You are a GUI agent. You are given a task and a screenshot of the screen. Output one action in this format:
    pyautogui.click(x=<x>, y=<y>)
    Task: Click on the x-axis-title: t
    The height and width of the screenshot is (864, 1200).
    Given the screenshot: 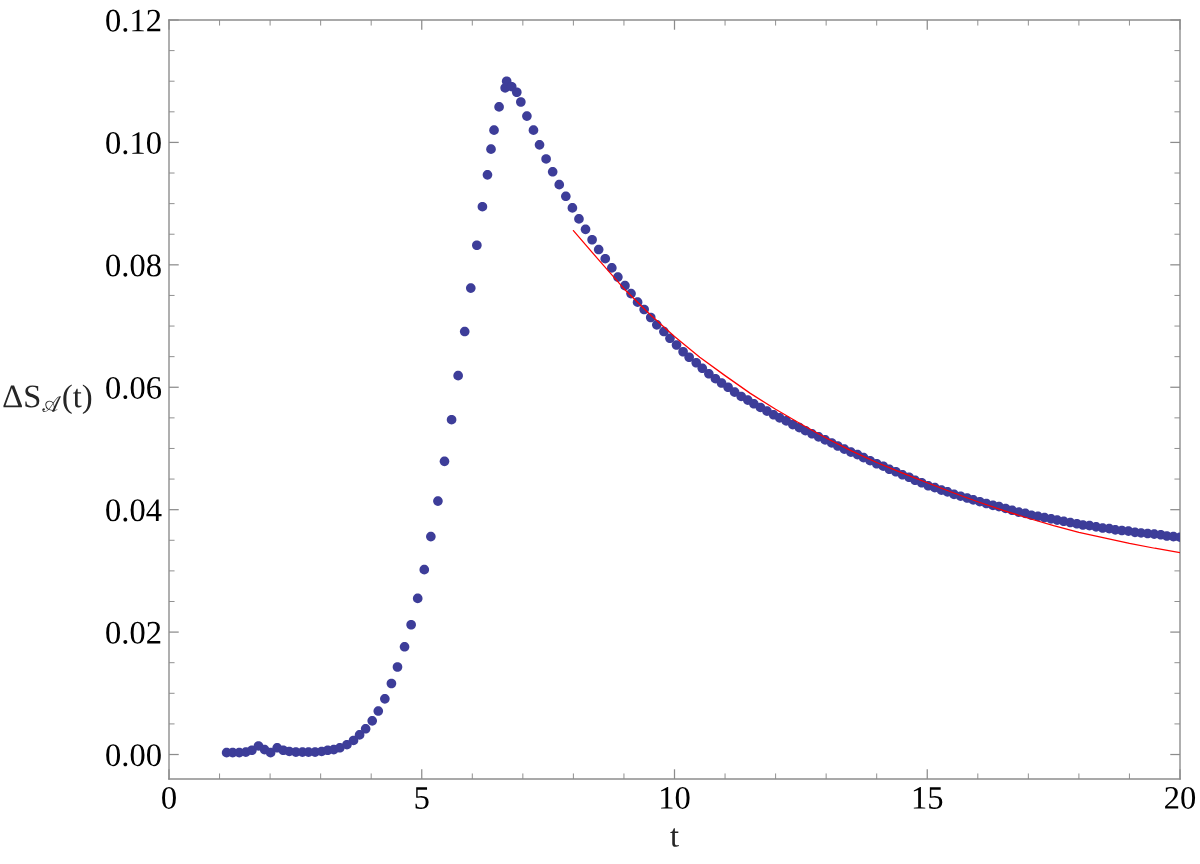 What is the action you would take?
    pyautogui.click(x=674, y=837)
    